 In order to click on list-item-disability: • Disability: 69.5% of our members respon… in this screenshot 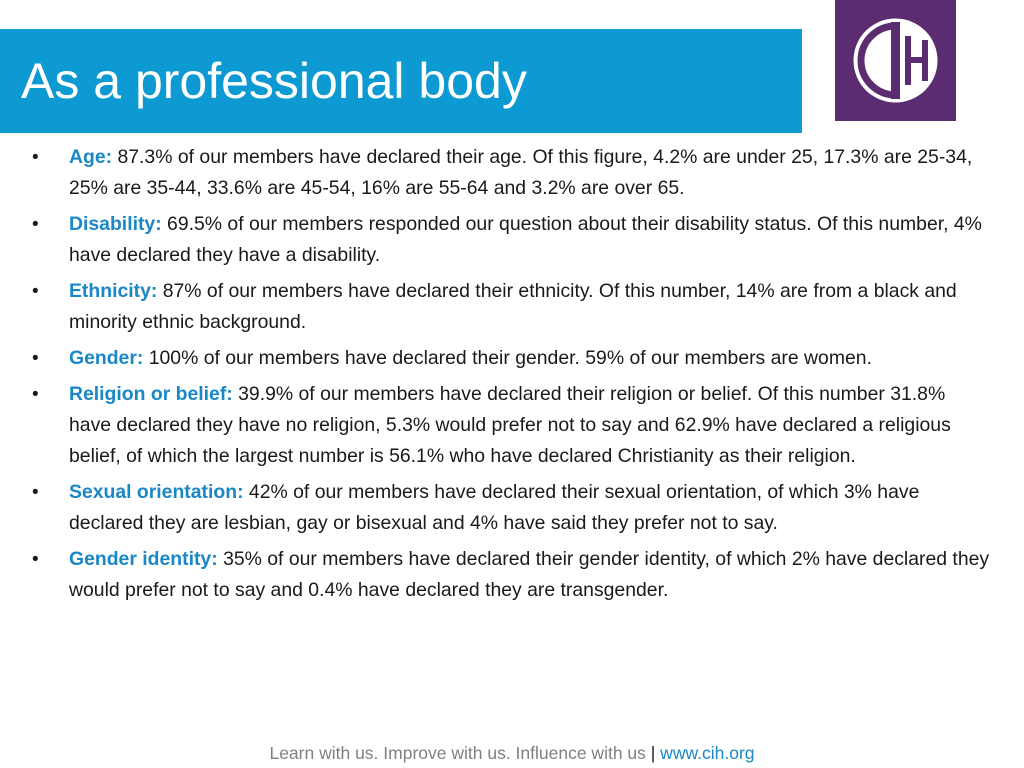, I will do `click(512, 240)`.